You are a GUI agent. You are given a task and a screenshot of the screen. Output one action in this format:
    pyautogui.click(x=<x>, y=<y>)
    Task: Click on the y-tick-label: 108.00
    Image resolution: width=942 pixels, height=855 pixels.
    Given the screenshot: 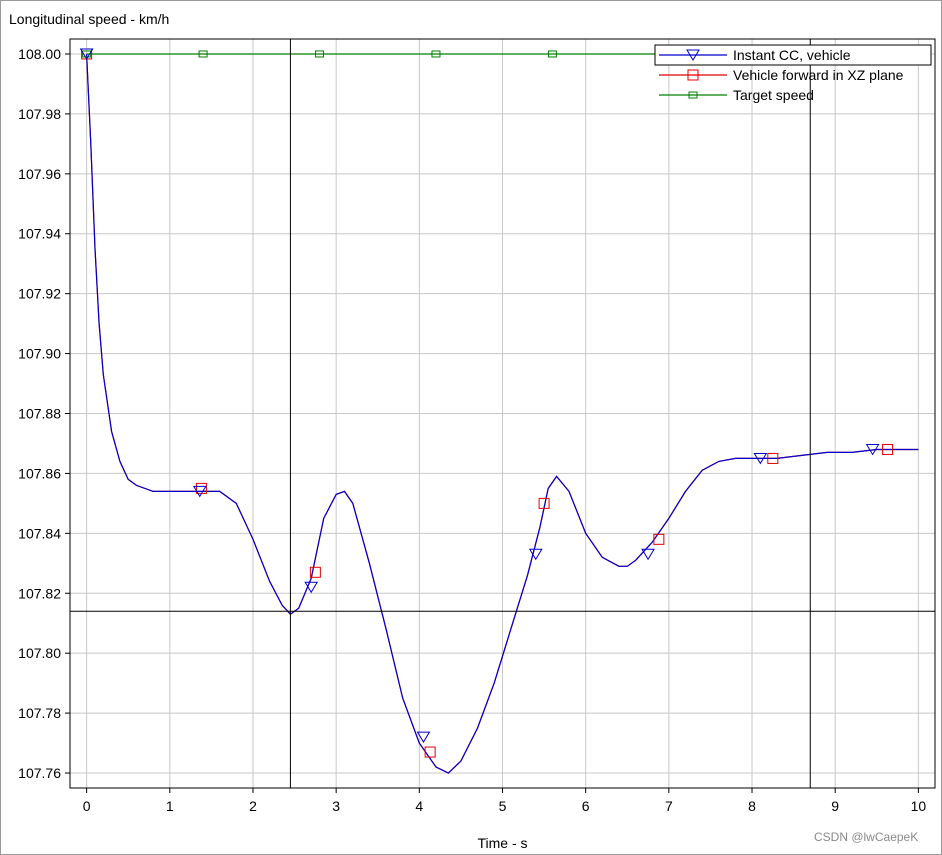 What is the action you would take?
    pyautogui.click(x=39, y=54)
    